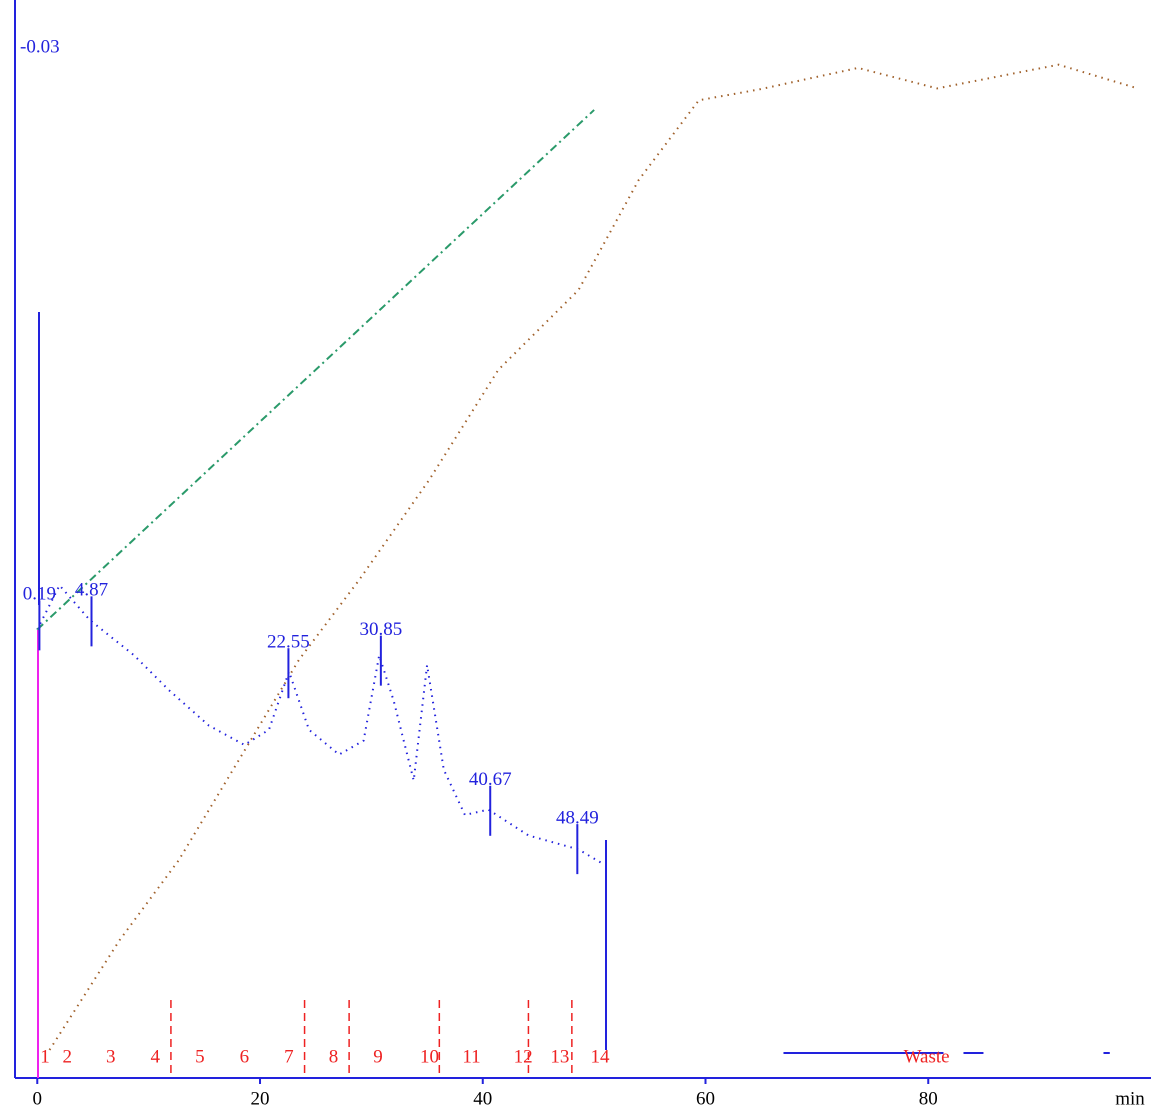  I want to click on fraction-label: 5, so click(200, 1056).